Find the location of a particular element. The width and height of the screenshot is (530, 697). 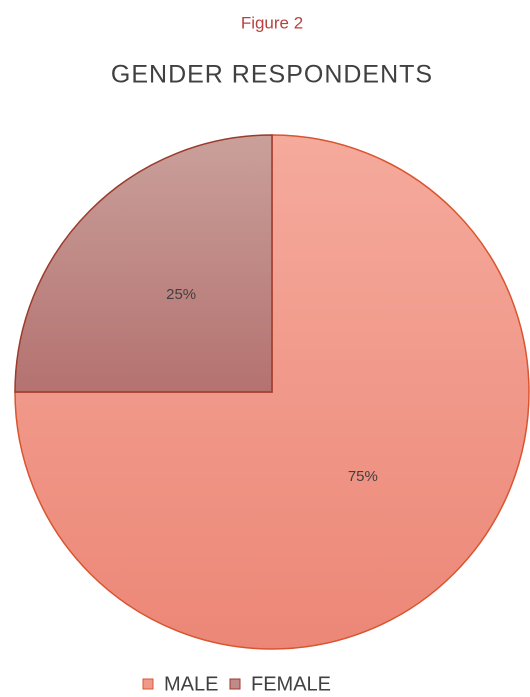

legend-label: MALE is located at coordinates (191, 684).